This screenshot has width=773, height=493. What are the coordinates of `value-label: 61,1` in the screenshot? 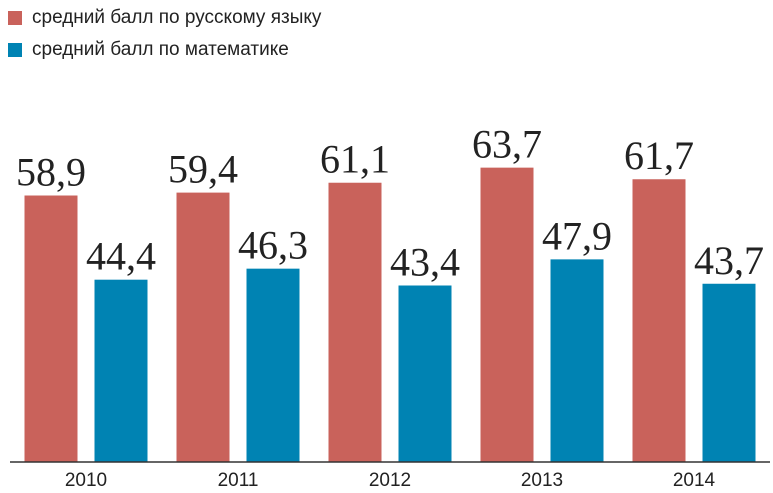 It's located at (355, 159).